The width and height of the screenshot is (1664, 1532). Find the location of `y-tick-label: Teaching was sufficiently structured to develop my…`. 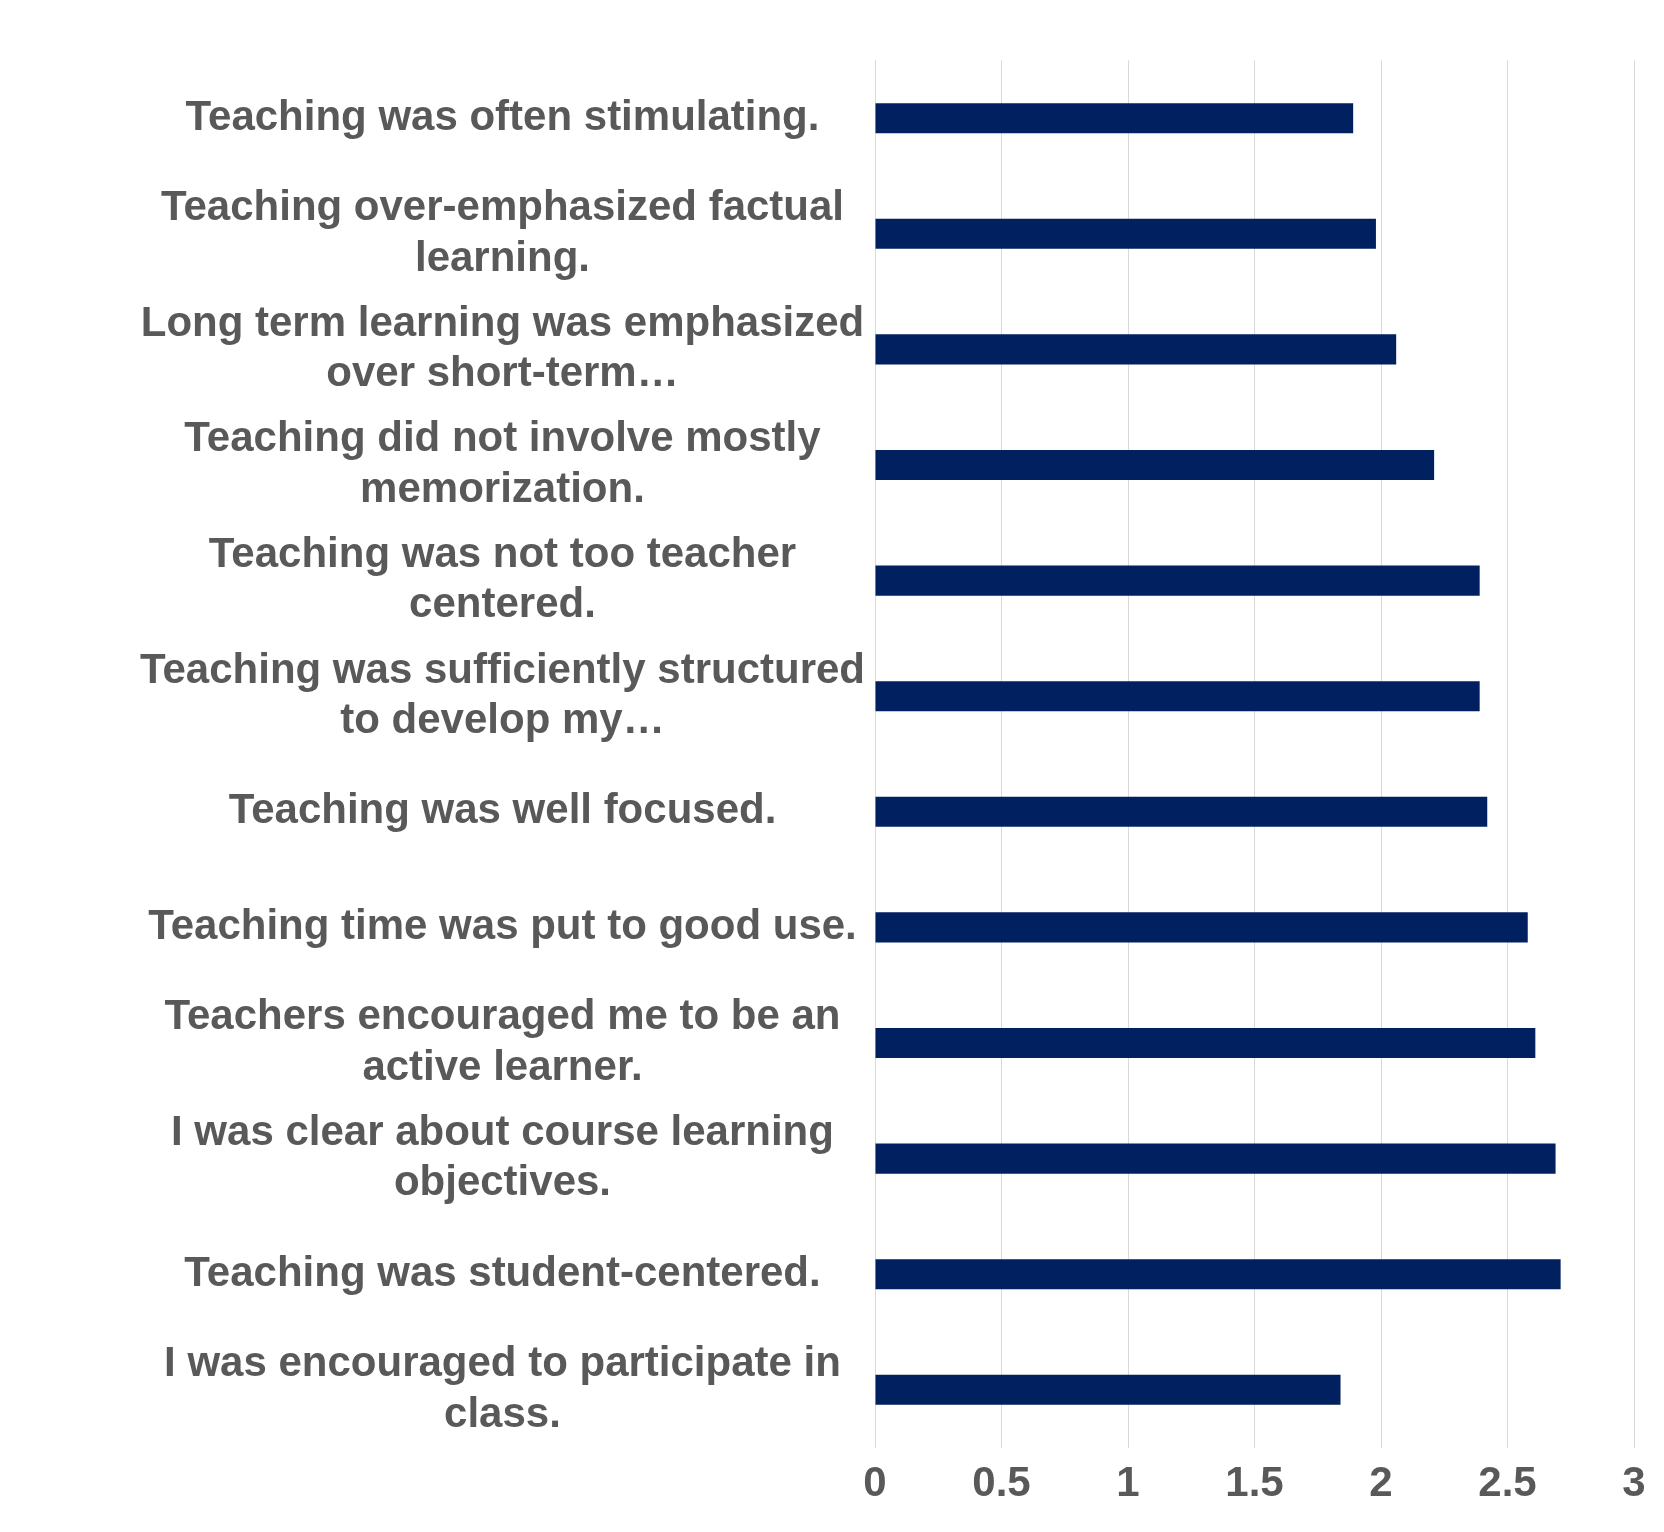

y-tick-label: Teaching was sufficiently structured to develop my… is located at coordinates (502, 693).